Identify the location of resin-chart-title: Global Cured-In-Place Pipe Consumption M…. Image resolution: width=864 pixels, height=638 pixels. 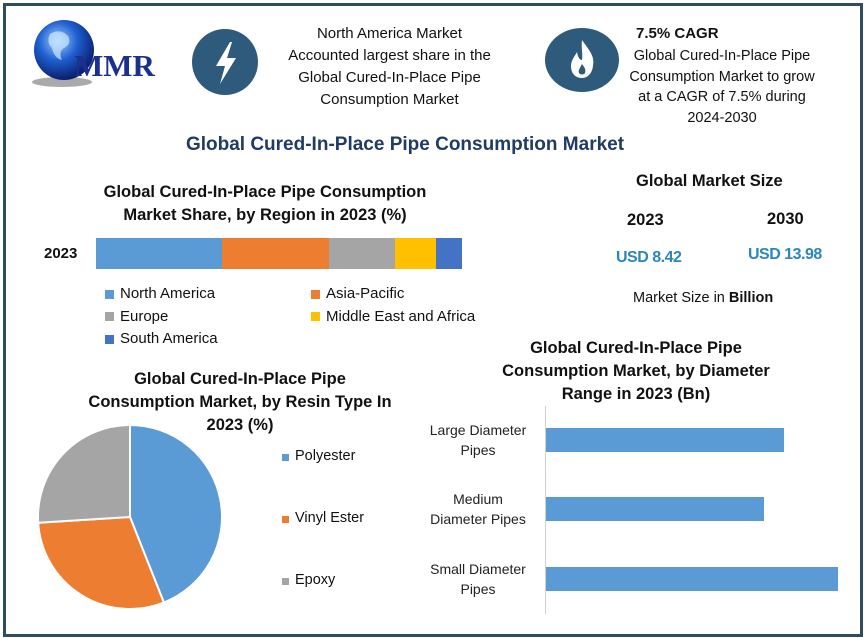
(240, 402).